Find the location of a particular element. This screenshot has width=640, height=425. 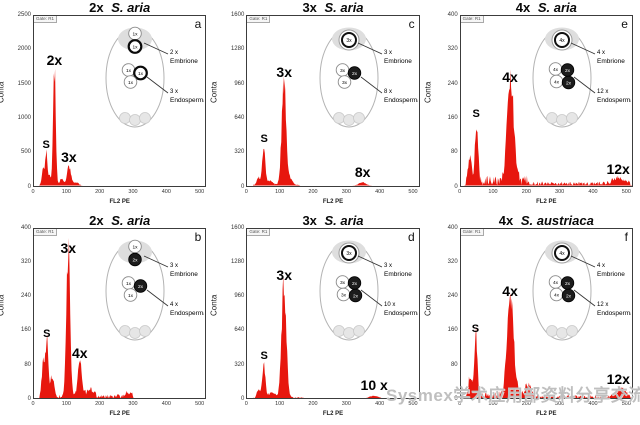

y-tick-label: 640 is located at coordinates (239, 117).